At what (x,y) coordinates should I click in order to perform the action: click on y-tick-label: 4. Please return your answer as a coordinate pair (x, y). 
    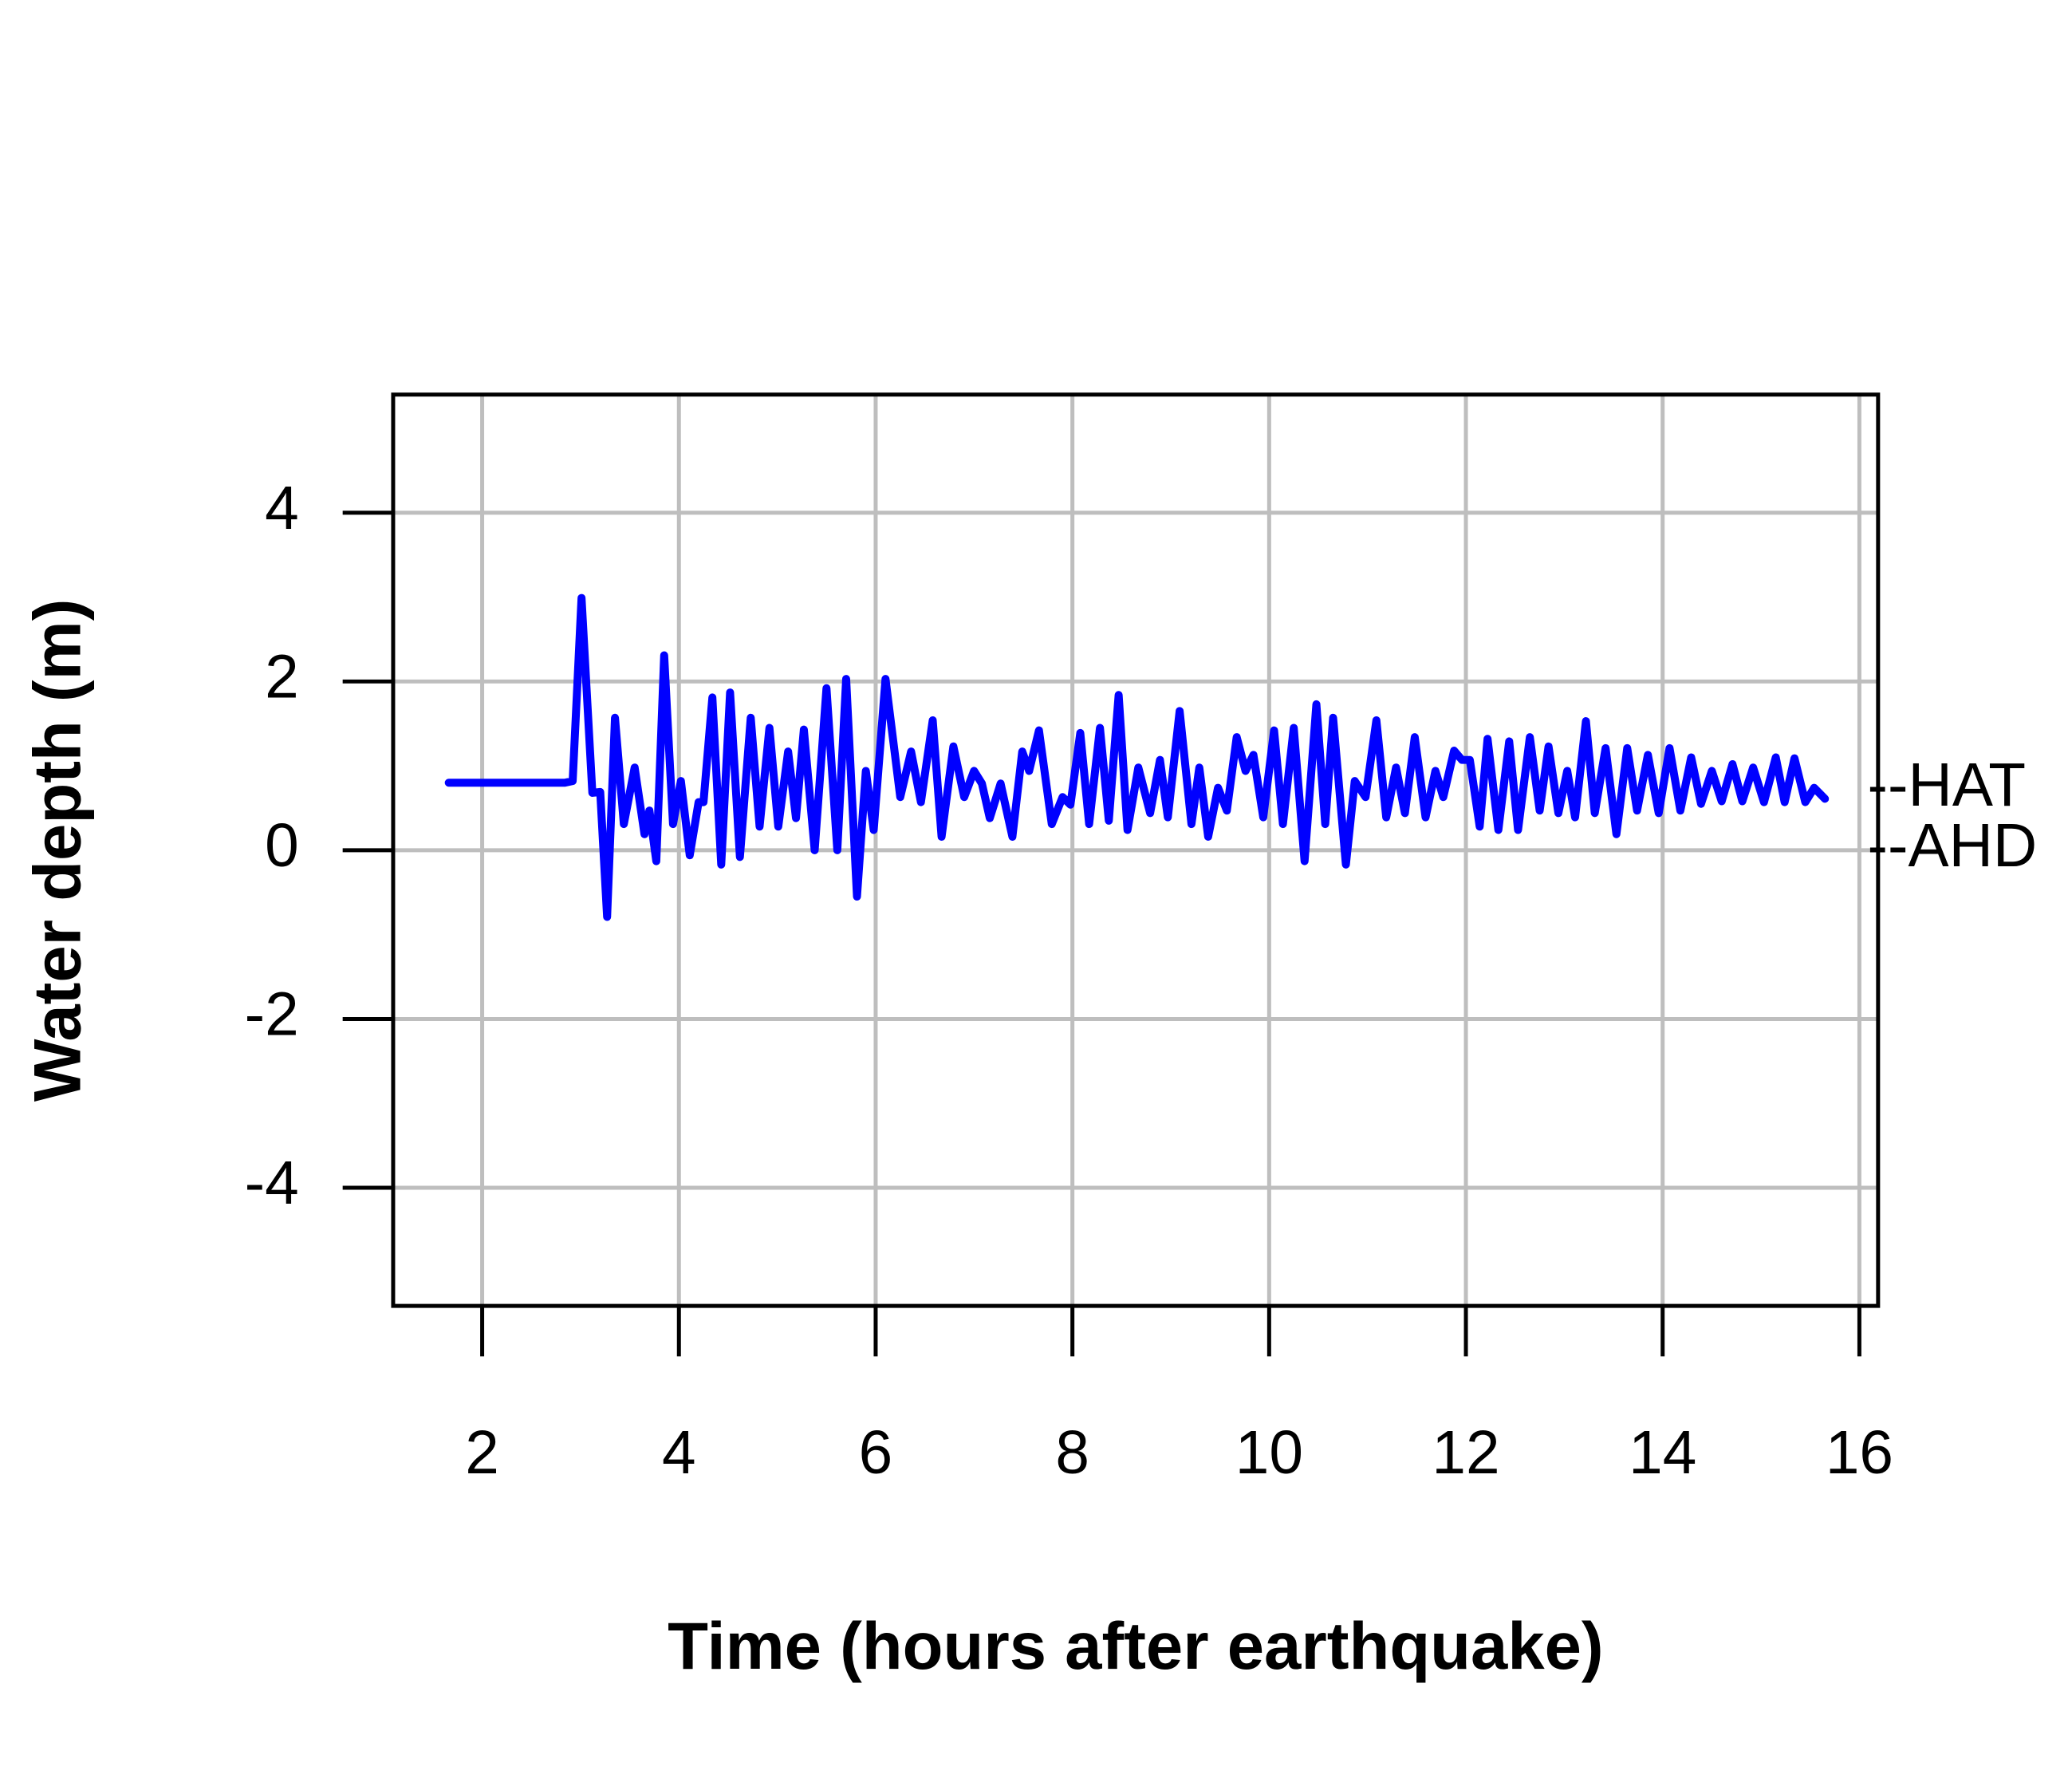
    Looking at the image, I should click on (282, 508).